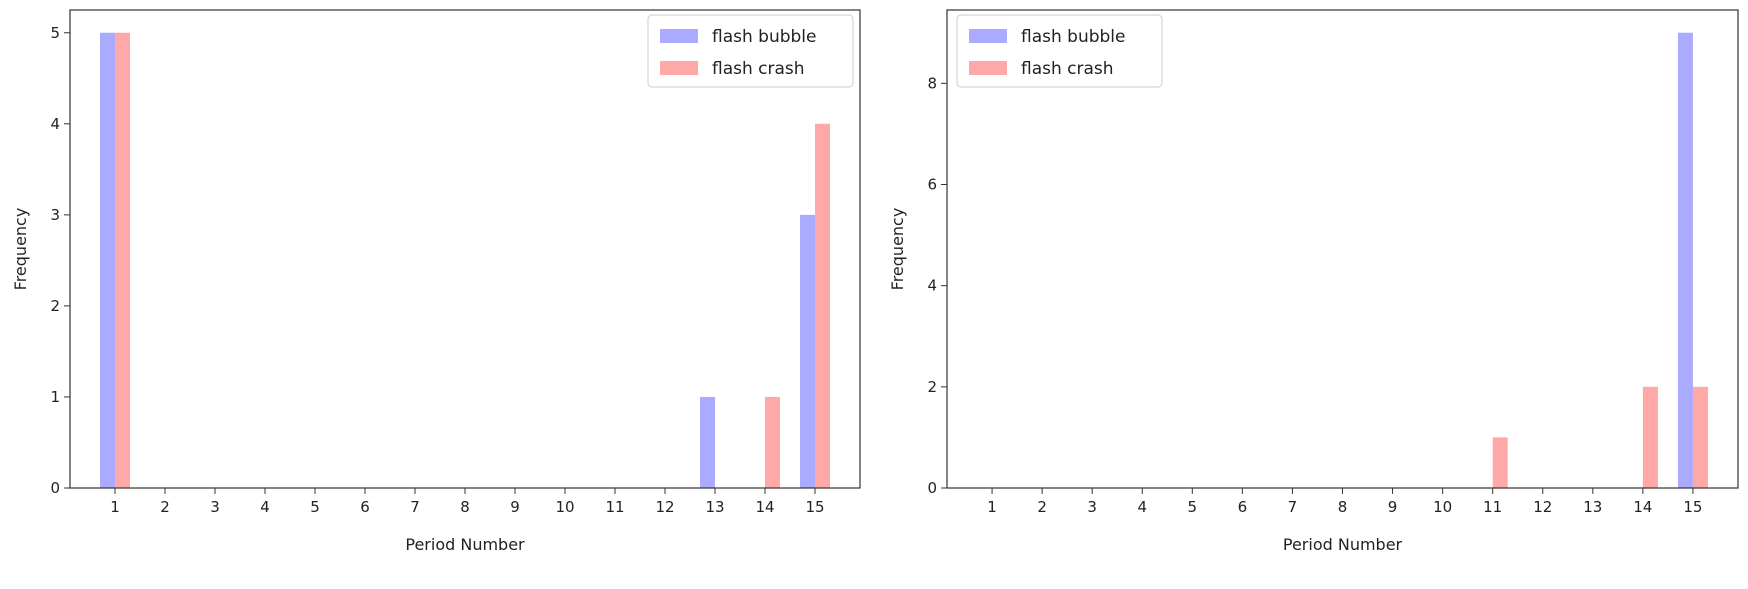 The image size is (1748, 589). Describe the element at coordinates (55, 33) in the screenshot. I see `y-tick-label: 5` at that location.